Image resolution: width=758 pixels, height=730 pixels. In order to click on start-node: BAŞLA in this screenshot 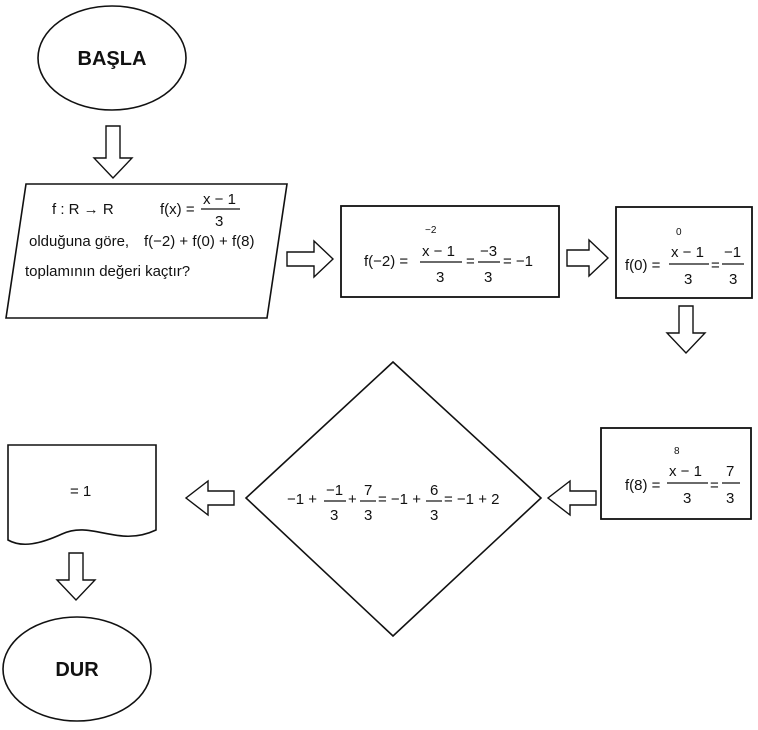, I will do `click(112, 58)`.